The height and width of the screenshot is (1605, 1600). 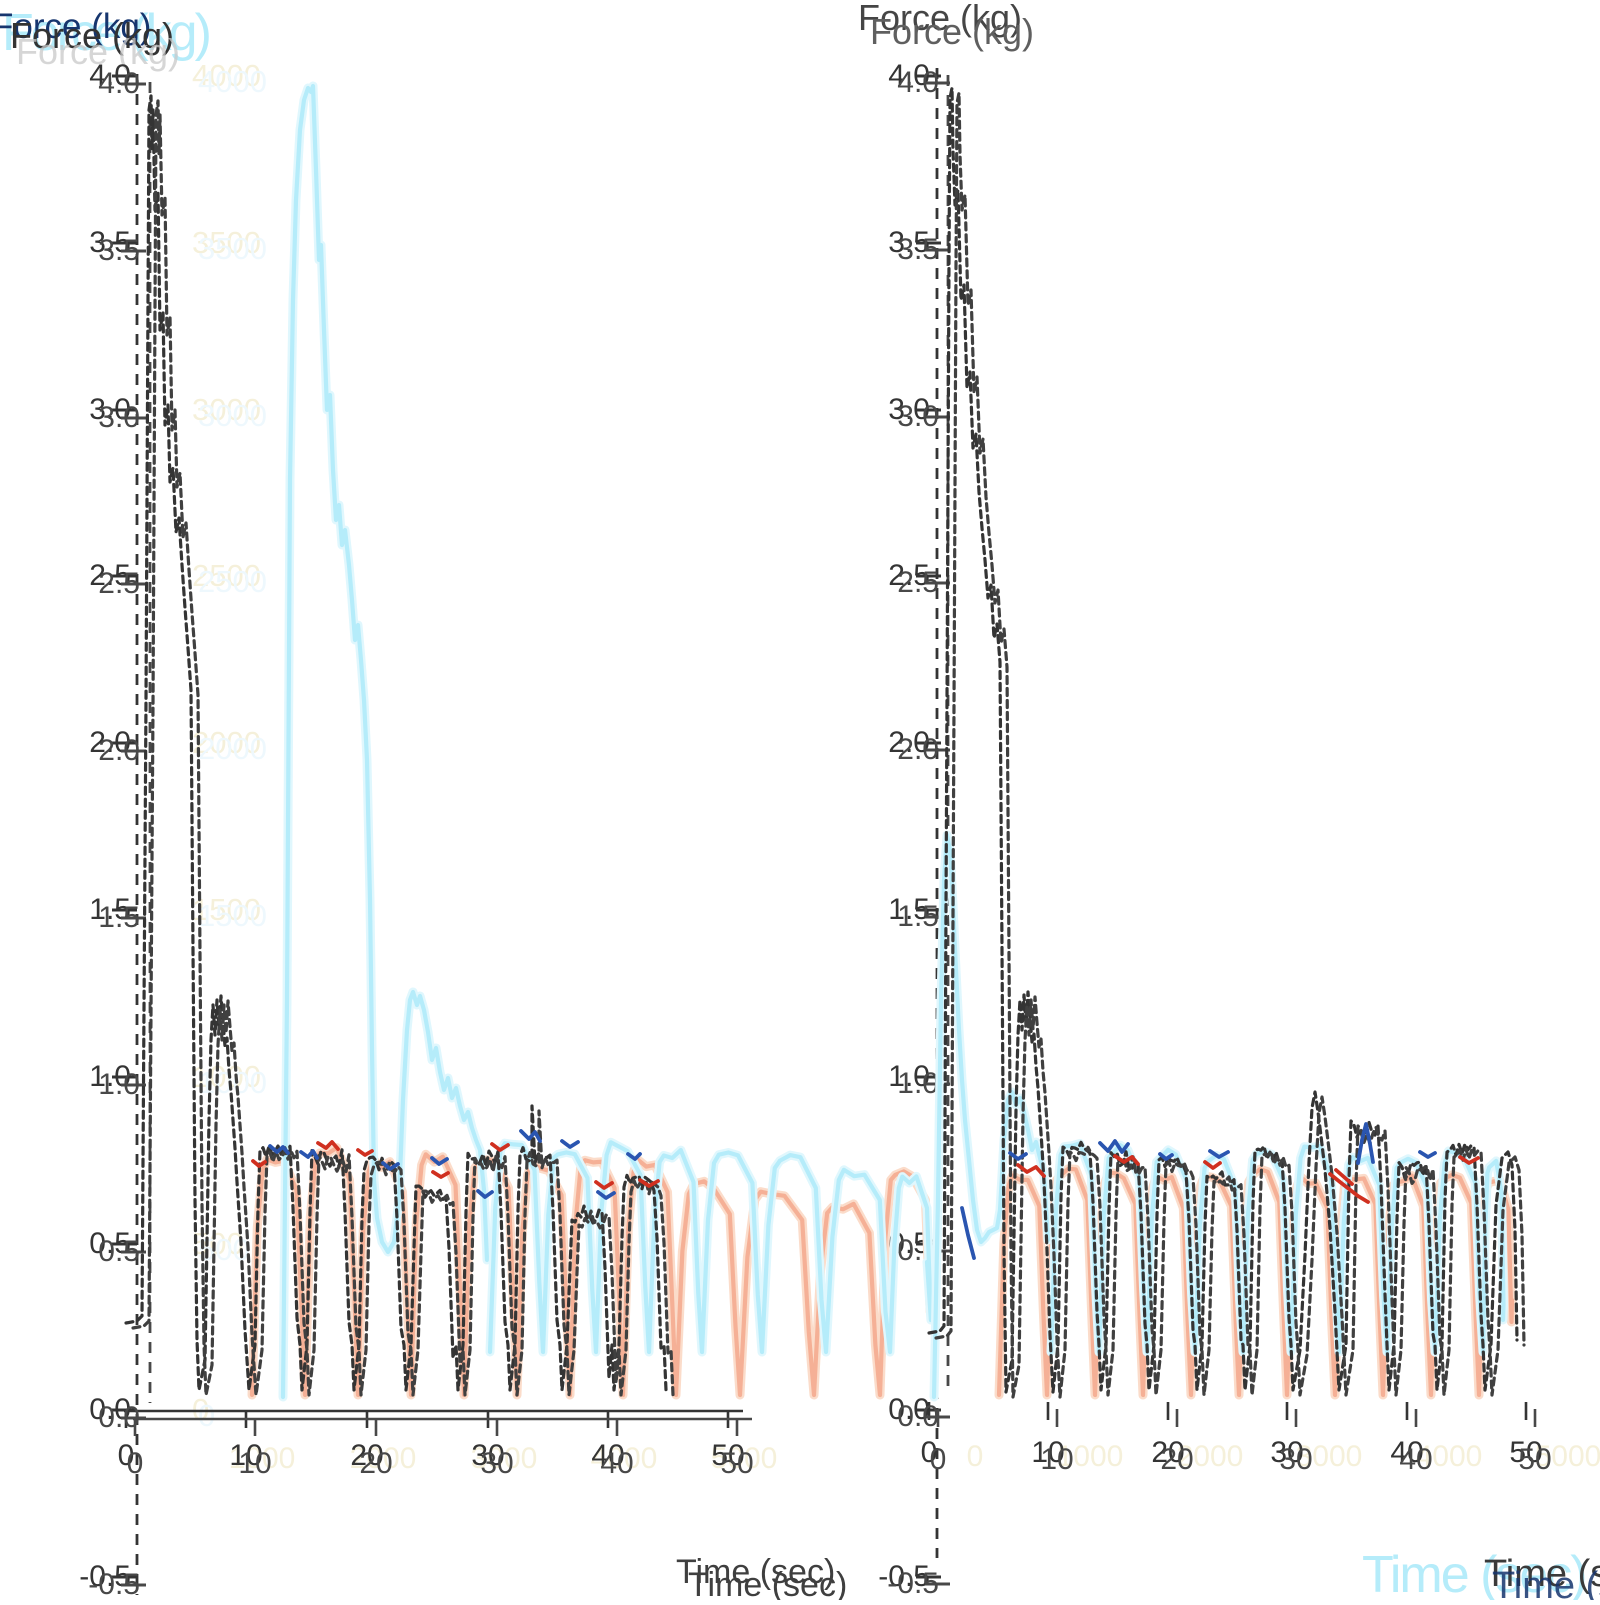 What do you see at coordinates (218, 1243) in the screenshot?
I see `svg-text: 500` at bounding box center [218, 1243].